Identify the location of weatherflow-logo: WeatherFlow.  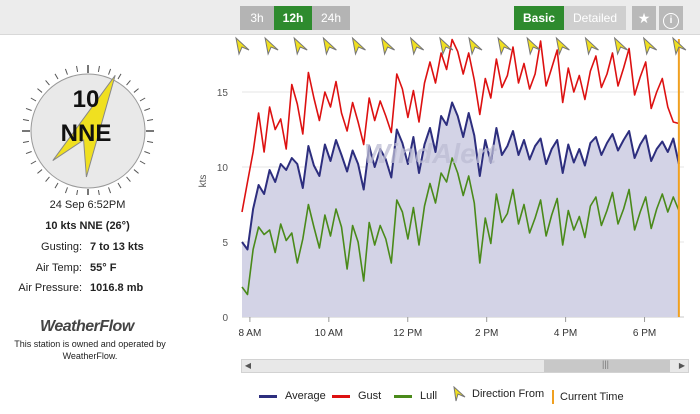
(87, 326).